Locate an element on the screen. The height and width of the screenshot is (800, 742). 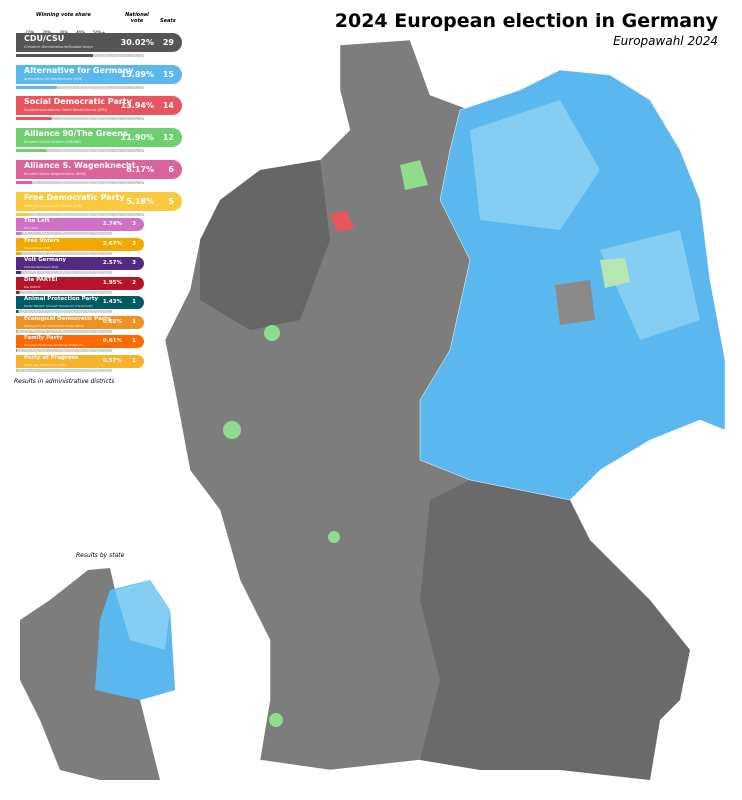
party-name: Family Party is located at coordinates (43, 338).